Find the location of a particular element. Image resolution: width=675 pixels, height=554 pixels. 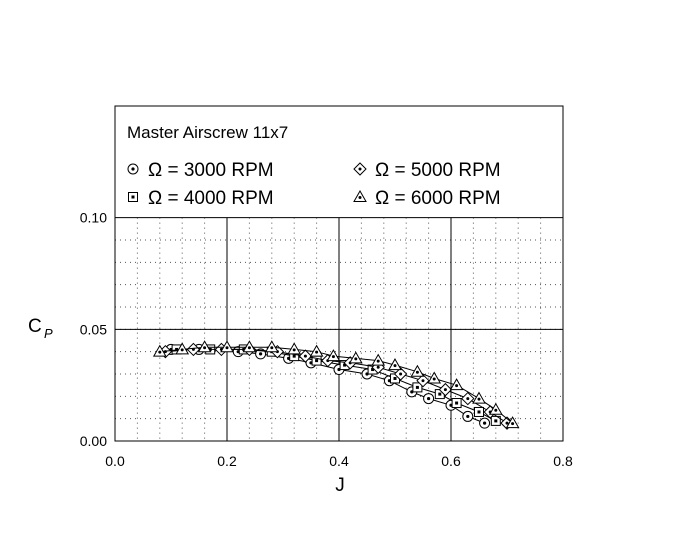

legend-marker-diamond is located at coordinates (360, 169).